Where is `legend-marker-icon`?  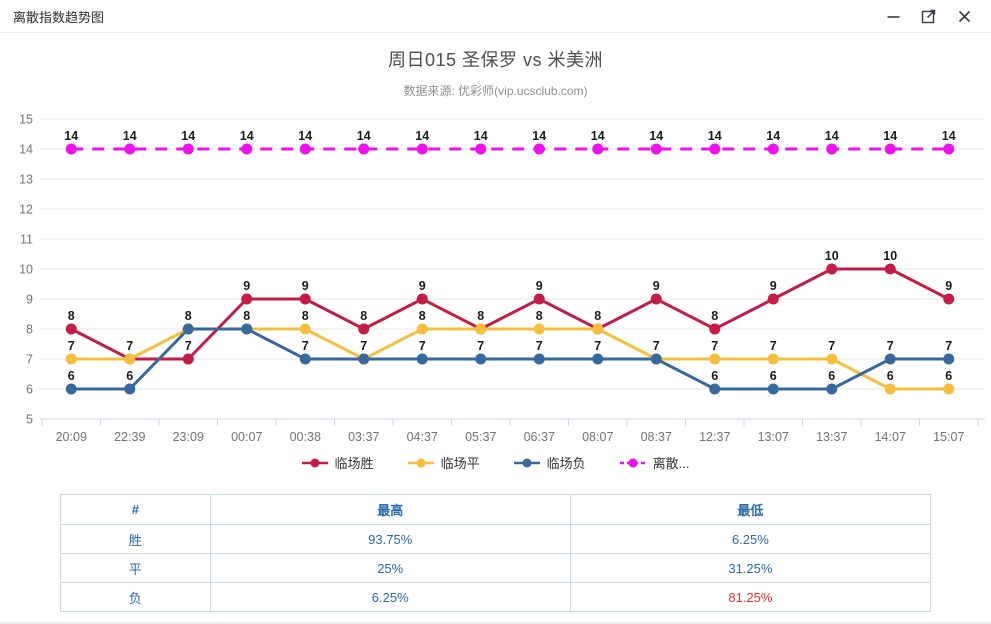
legend-marker-icon is located at coordinates (420, 462).